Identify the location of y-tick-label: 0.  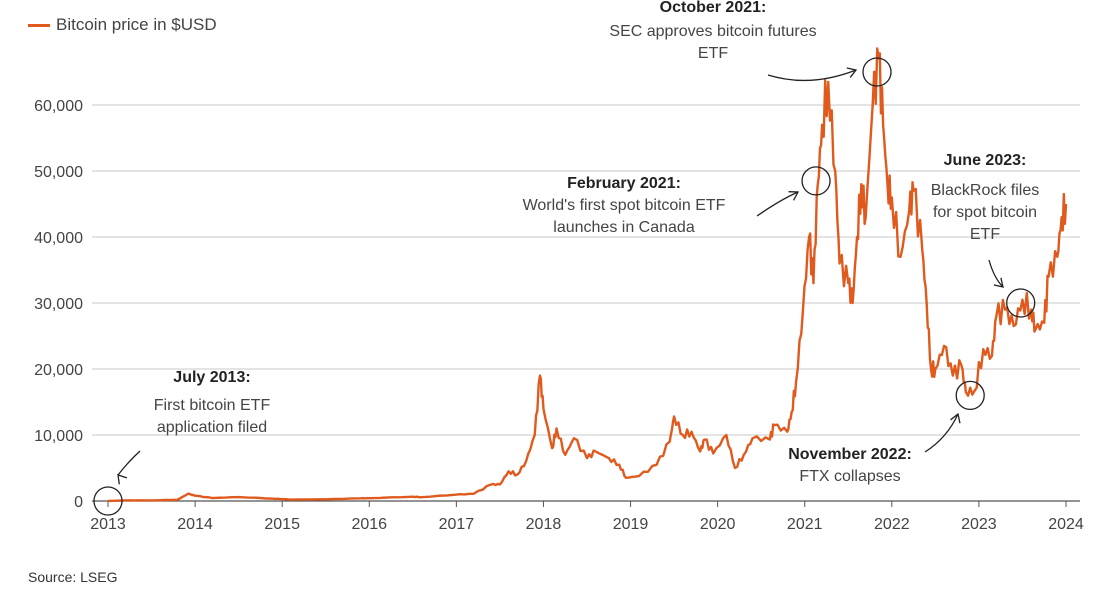
(78, 502).